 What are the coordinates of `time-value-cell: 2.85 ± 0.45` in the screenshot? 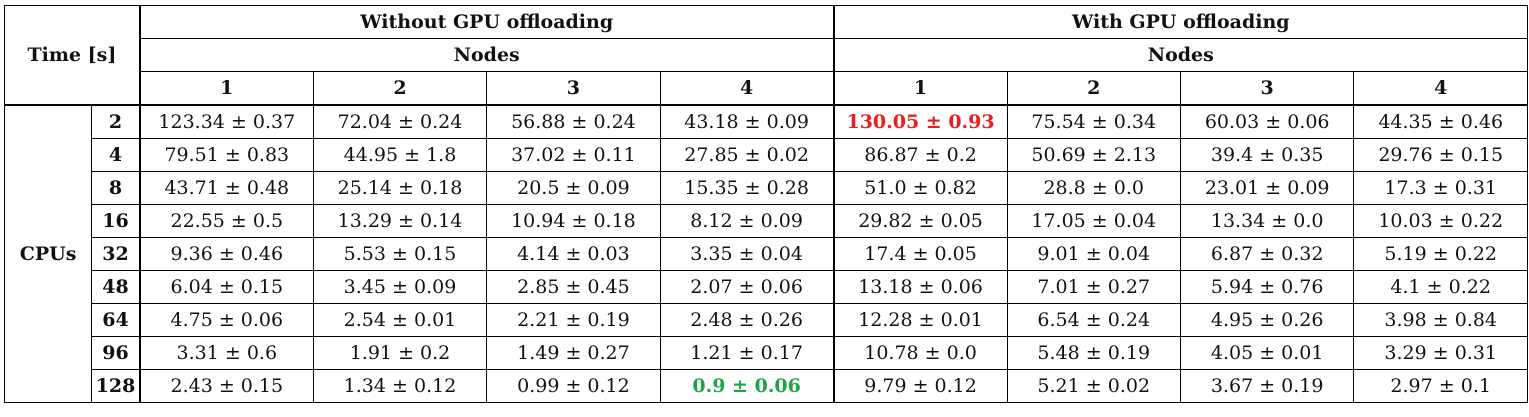 It's located at (573, 287).